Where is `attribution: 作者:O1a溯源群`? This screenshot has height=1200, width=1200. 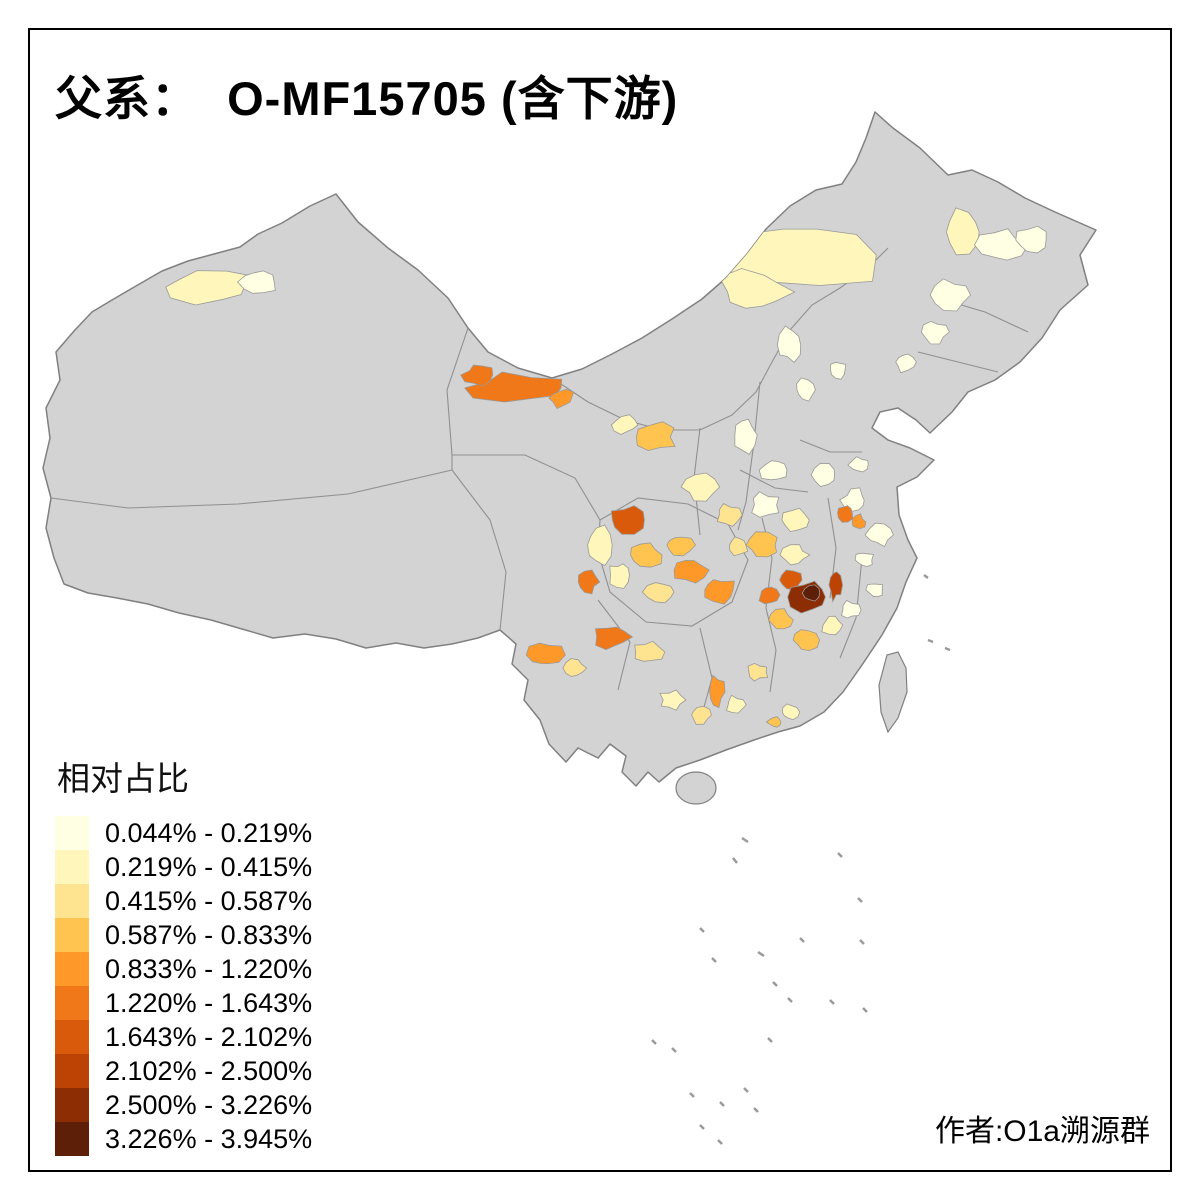
attribution: 作者:O1a溯源群 is located at coordinates (1042, 1131).